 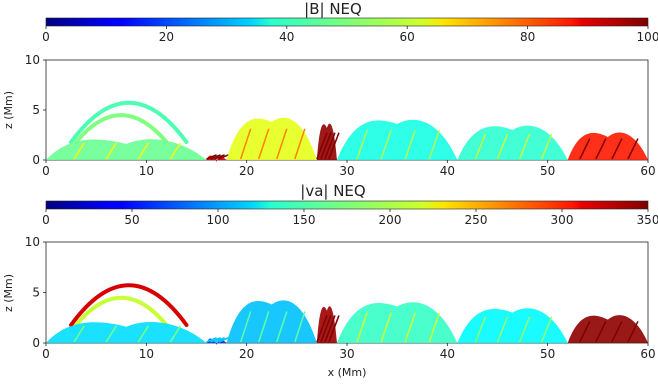 What do you see at coordinates (562, 220) in the screenshot?
I see `colorbar-tick-label: 300` at bounding box center [562, 220].